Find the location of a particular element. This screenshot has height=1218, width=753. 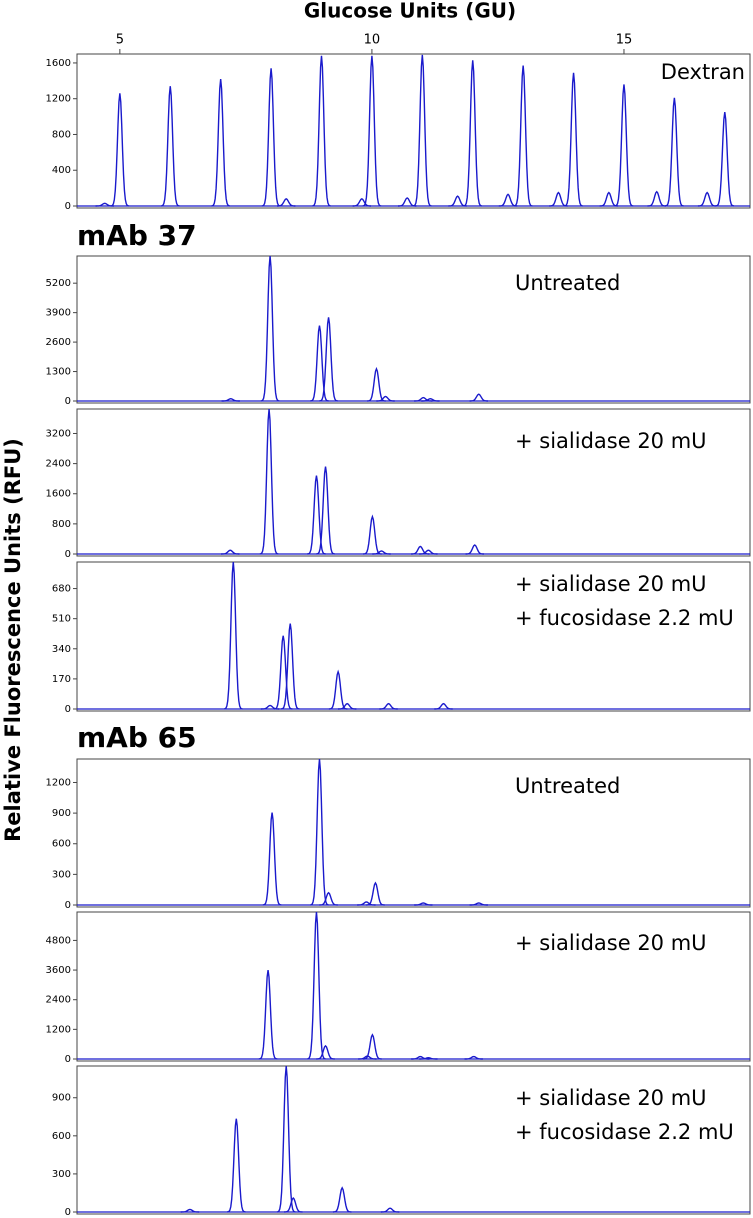

y-tick-label: 510 is located at coordinates (61, 619).